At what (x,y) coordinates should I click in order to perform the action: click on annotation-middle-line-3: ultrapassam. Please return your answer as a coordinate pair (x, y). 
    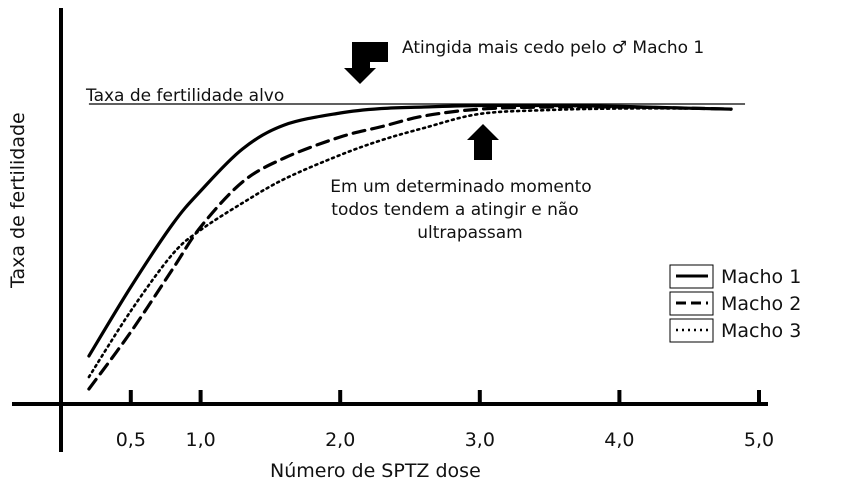
    Looking at the image, I should click on (469, 233).